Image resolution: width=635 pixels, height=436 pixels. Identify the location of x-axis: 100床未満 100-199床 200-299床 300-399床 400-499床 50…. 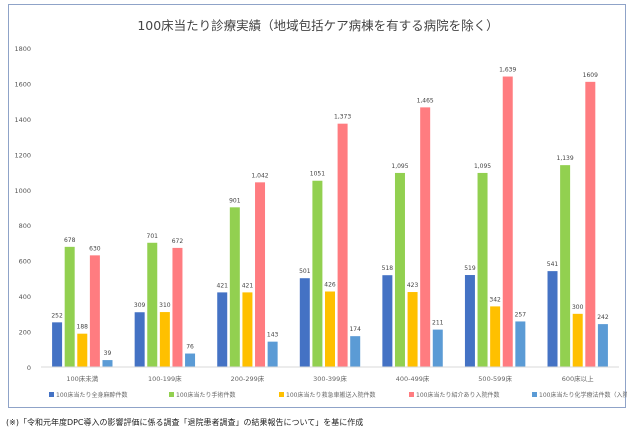
(330, 374).